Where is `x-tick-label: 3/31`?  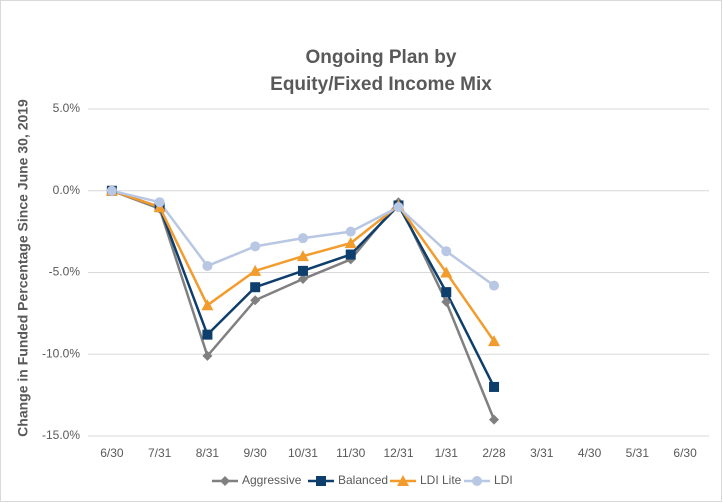
x-tick-label: 3/31 is located at coordinates (542, 453).